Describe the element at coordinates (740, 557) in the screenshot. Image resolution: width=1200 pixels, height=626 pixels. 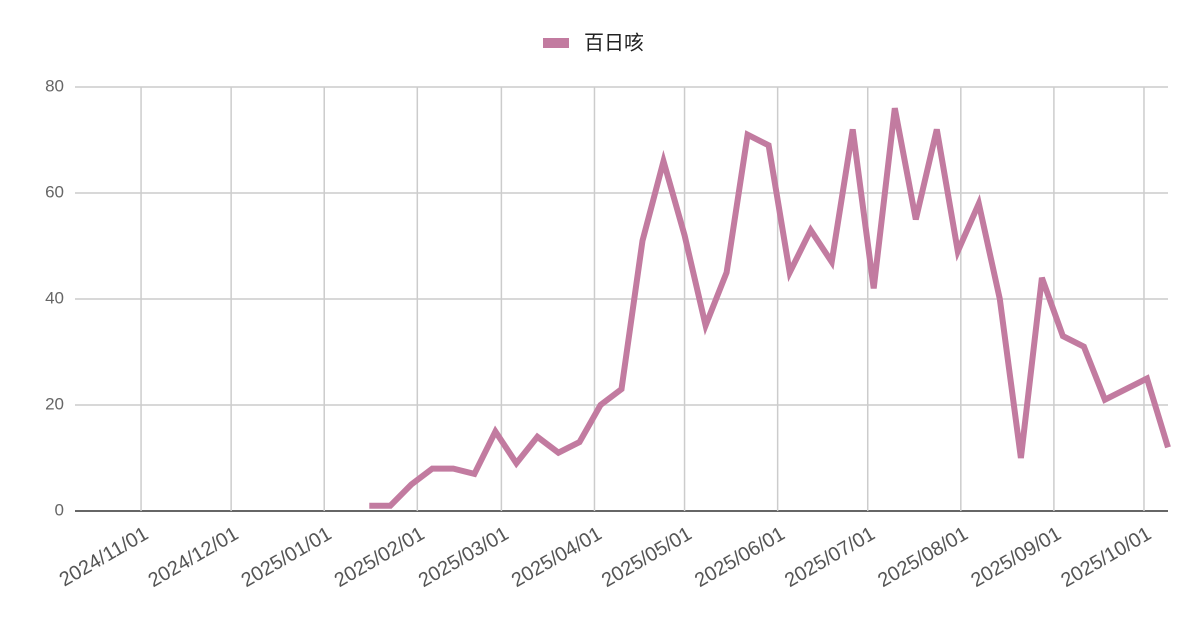
I see `x-tick-label: 2025/06/01` at that location.